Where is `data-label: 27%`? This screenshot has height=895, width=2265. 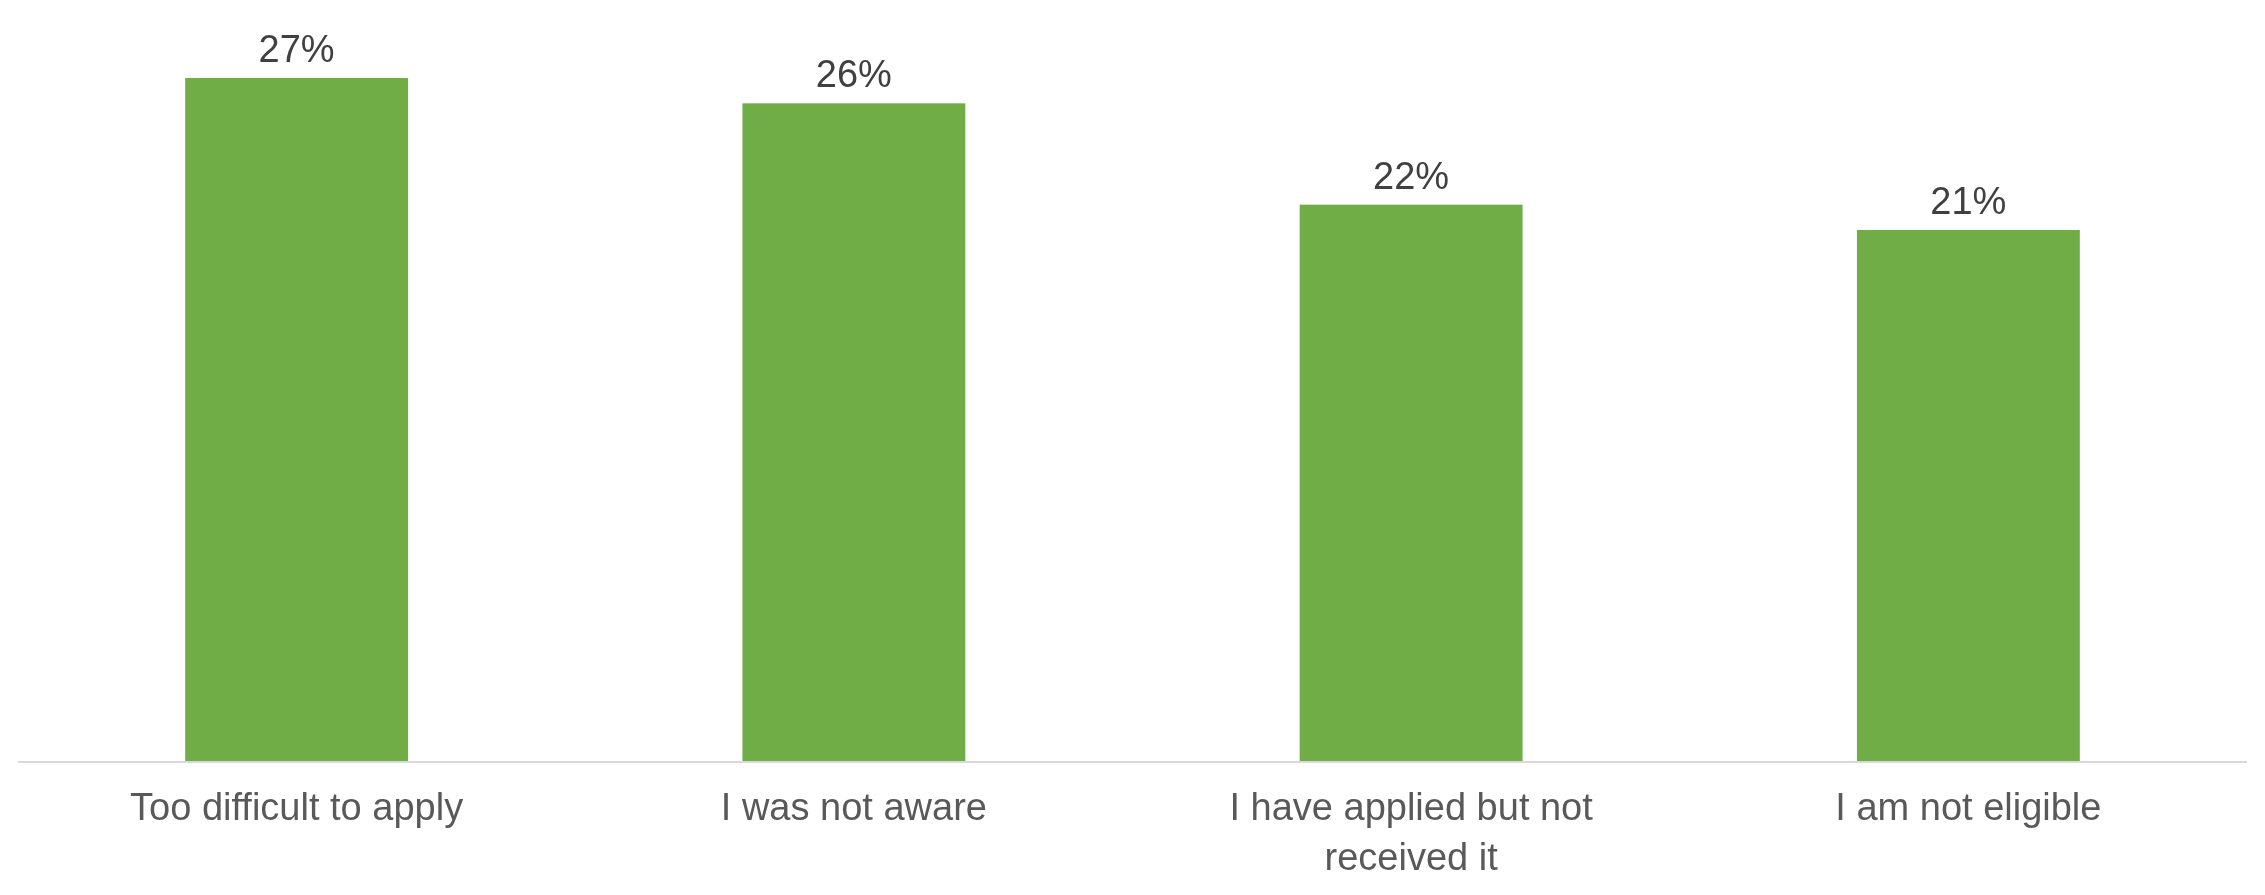
data-label: 27% is located at coordinates (296, 49).